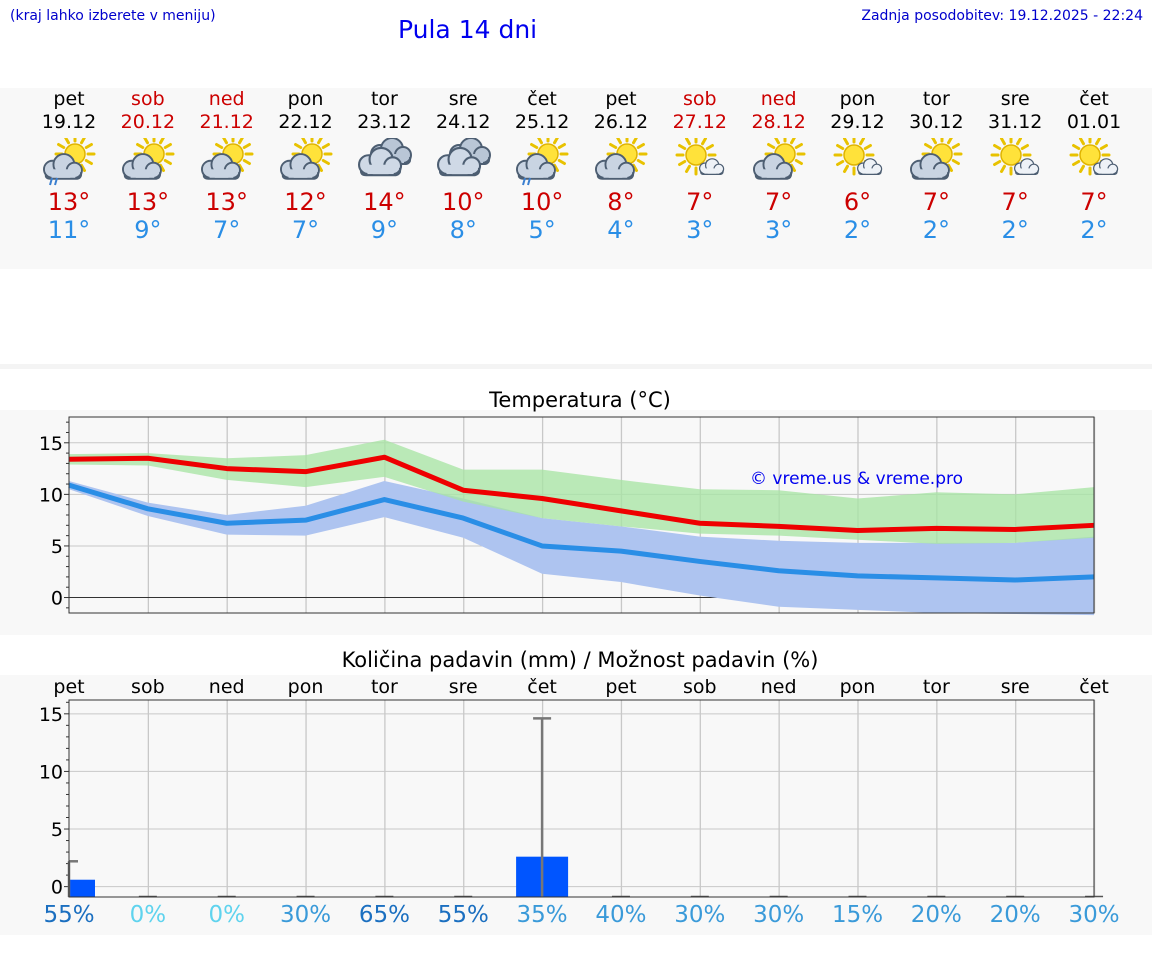 The image size is (1152, 975). I want to click on day-column: ned 28.12 7° 3°, so click(779, 166).